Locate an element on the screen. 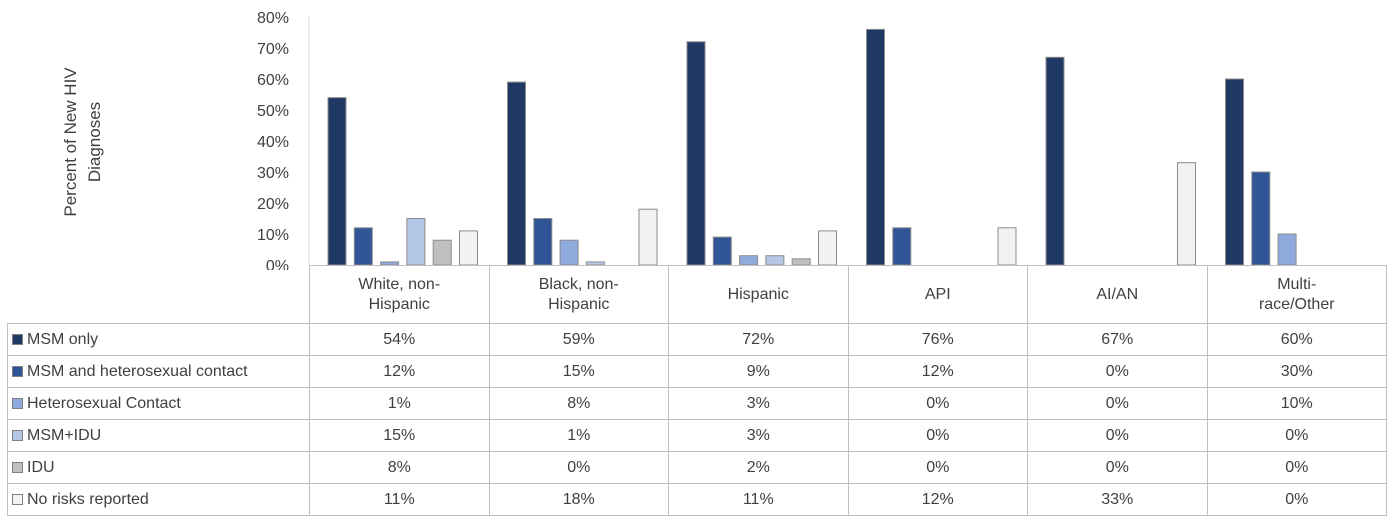  category-label-line: API is located at coordinates (937, 294).